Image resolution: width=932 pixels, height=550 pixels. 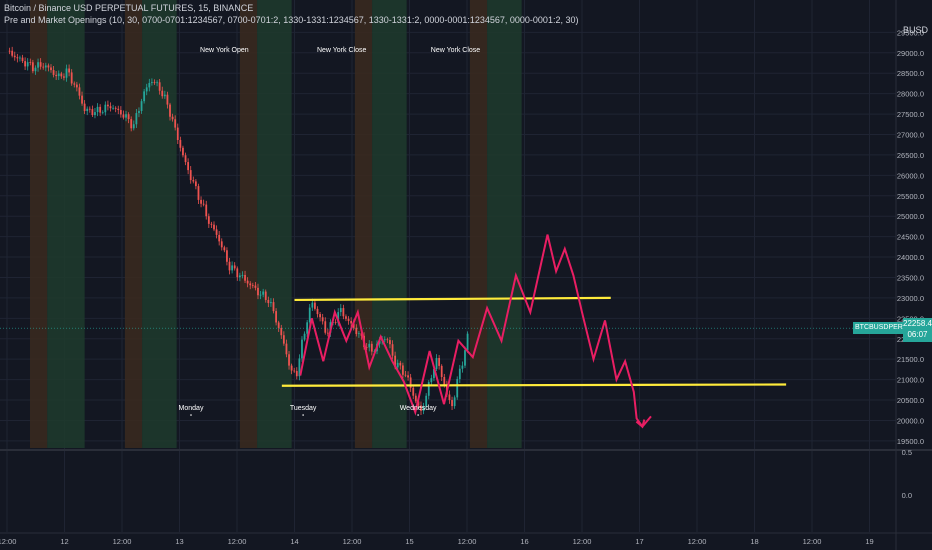 I want to click on last-price-value: 22258.4, so click(x=917, y=323).